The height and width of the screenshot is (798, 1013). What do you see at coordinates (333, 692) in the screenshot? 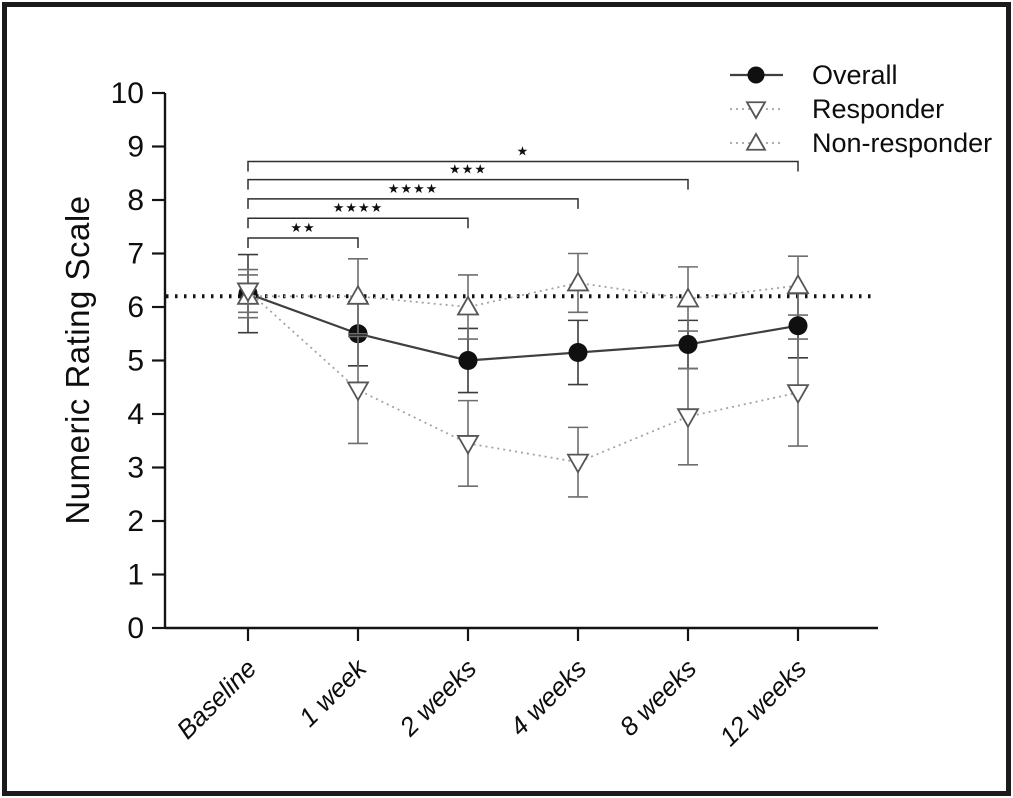
I see `x-tick-label: 1 week` at bounding box center [333, 692].